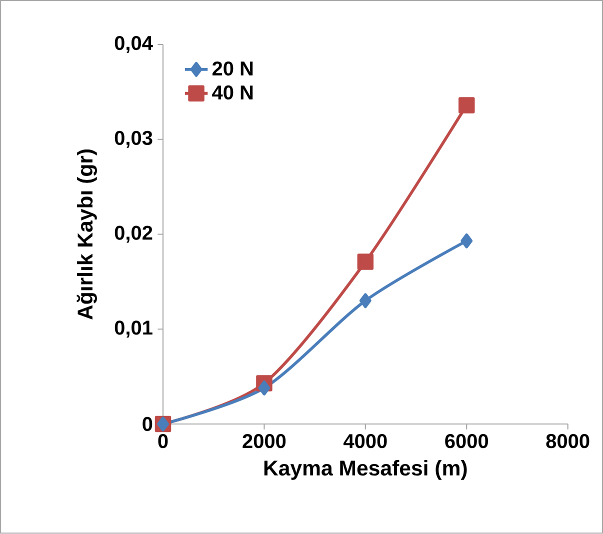 The height and width of the screenshot is (534, 603). What do you see at coordinates (133, 234) in the screenshot?
I see `y-tick-label: 0,02` at bounding box center [133, 234].